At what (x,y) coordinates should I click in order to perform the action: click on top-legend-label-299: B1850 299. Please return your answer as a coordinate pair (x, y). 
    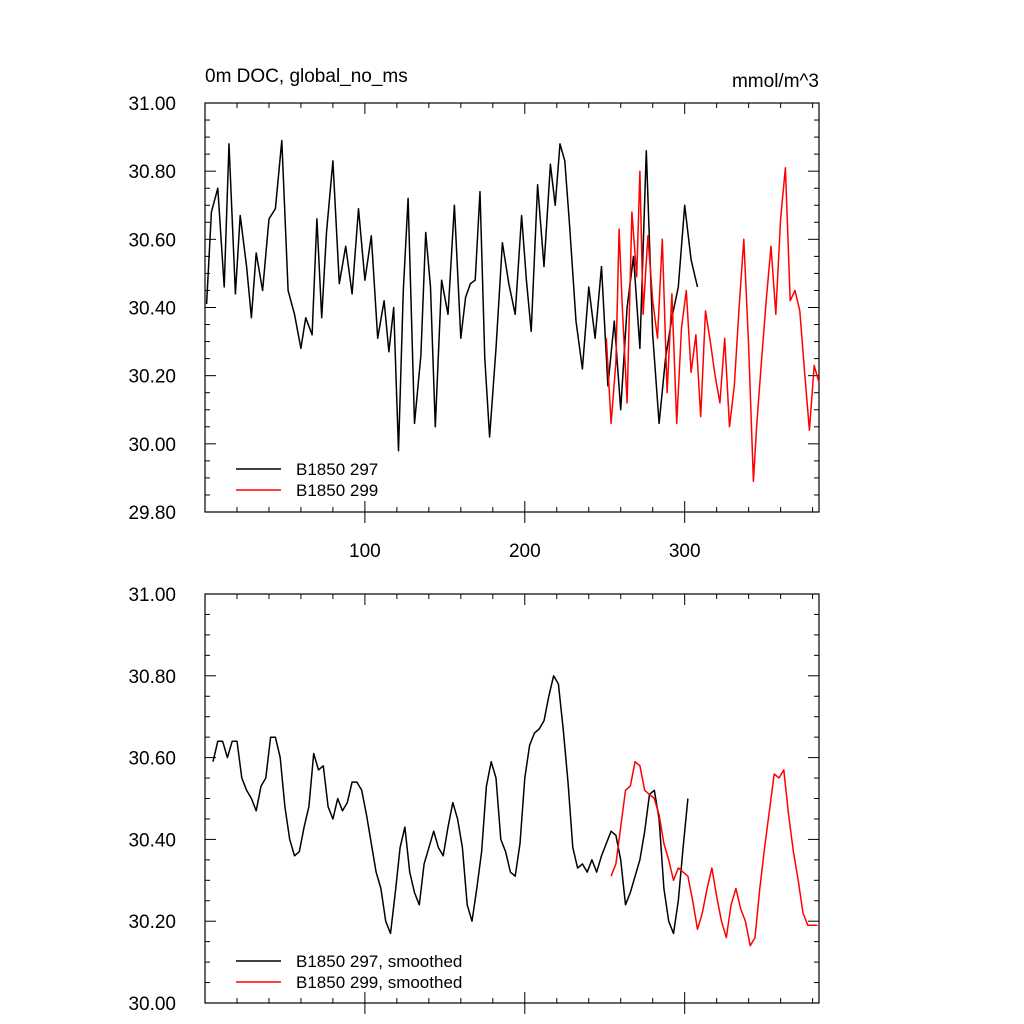
    Looking at the image, I should click on (337, 490).